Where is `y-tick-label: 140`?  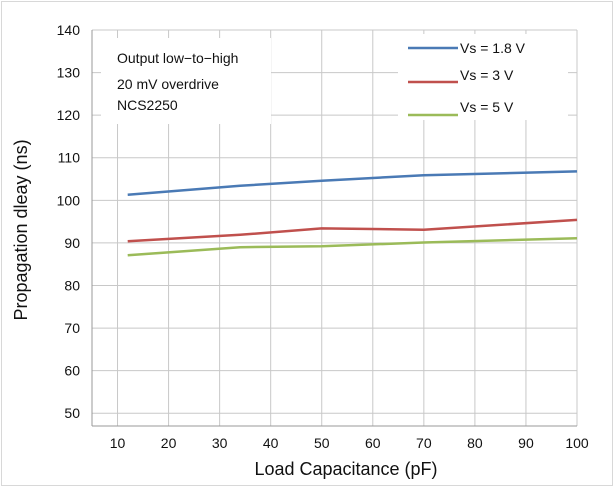 y-tick-label: 140 is located at coordinates (69, 30).